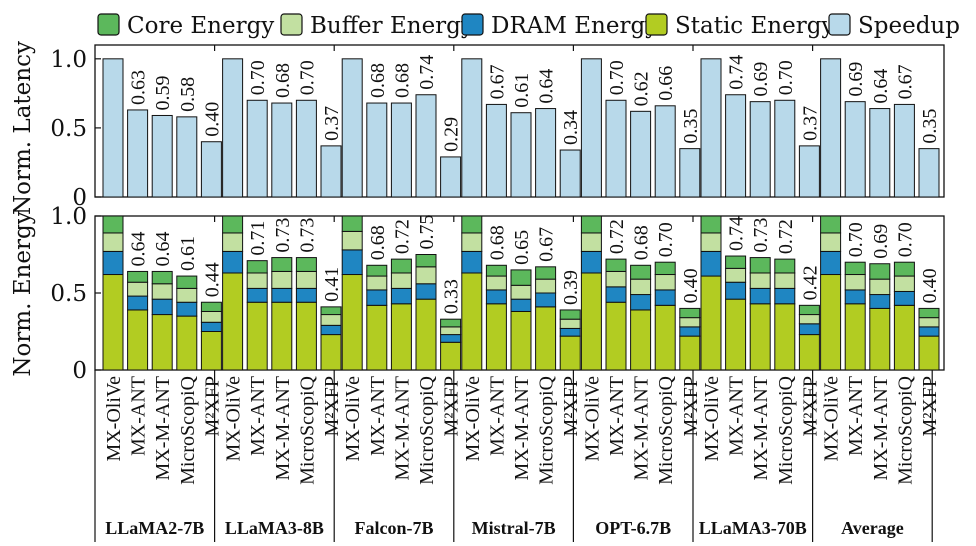 This screenshot has width=976, height=546. I want to click on legend-swatch, so click(656, 24).